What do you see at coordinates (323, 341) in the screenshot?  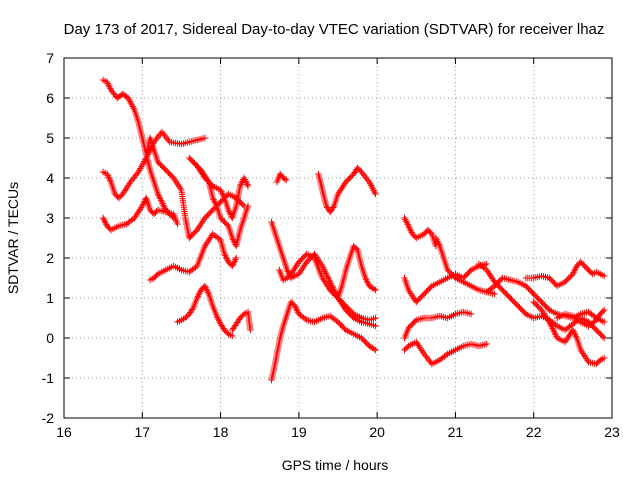 I see `series-track-k` at bounding box center [323, 341].